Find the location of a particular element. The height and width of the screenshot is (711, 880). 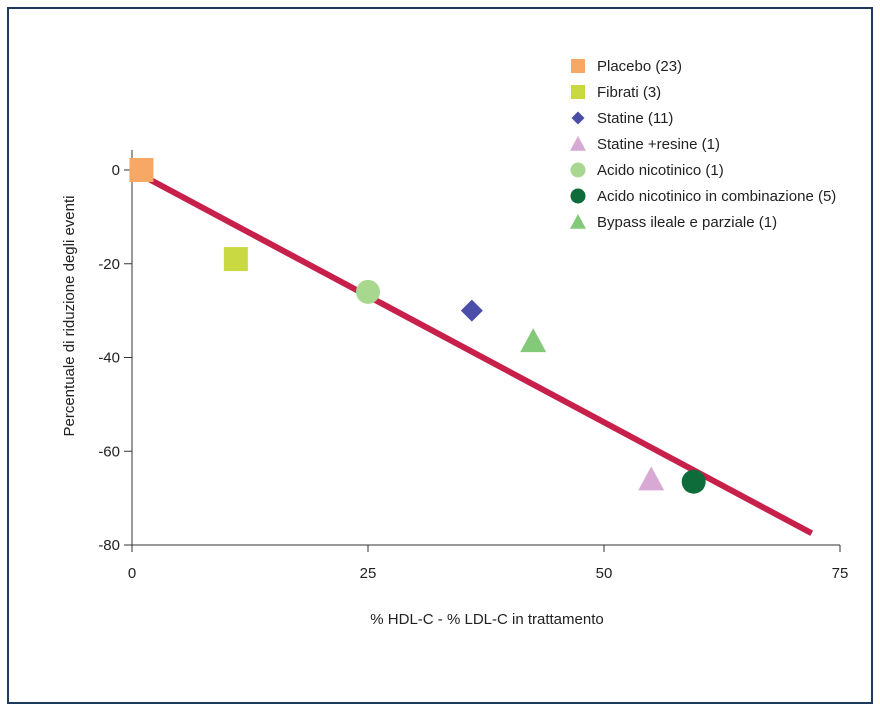

y-tick-label: -20 is located at coordinates (109, 264).